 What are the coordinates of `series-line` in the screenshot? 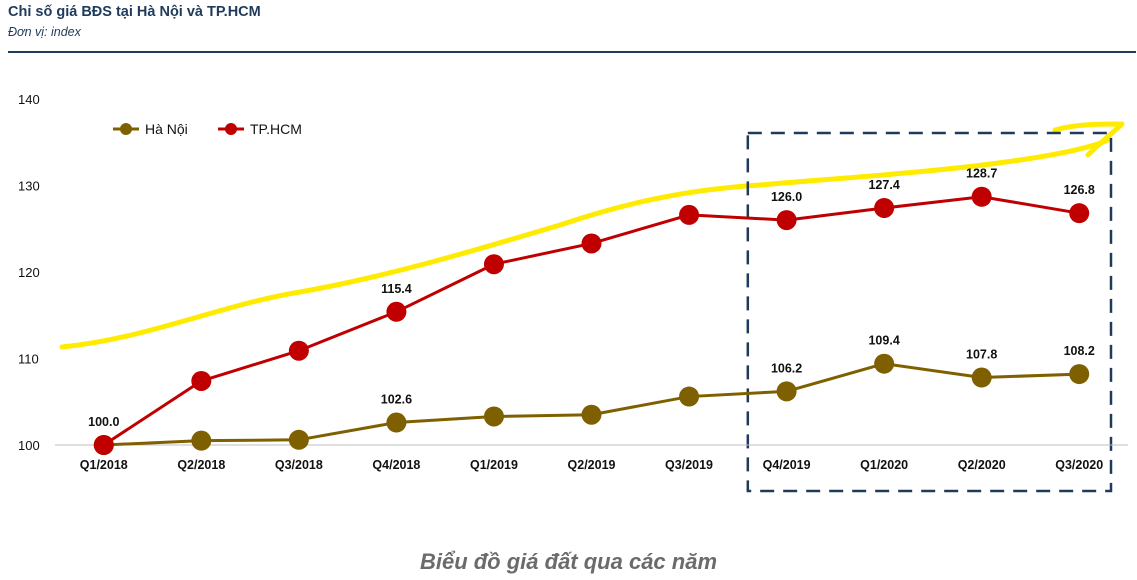 It's located at (591, 404).